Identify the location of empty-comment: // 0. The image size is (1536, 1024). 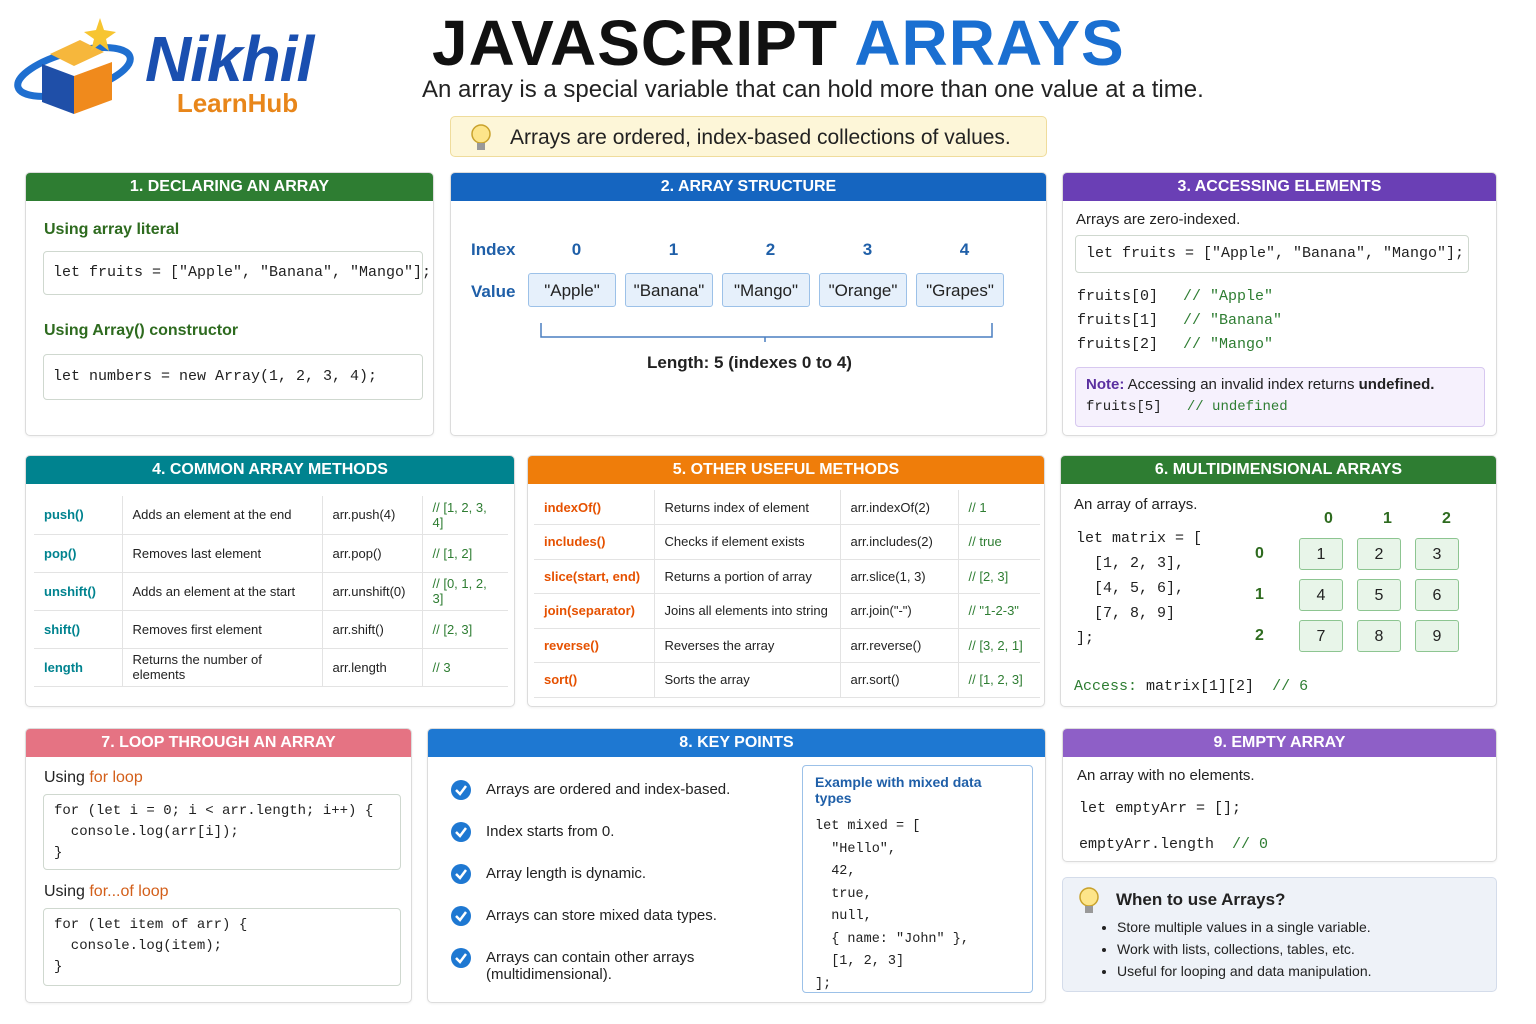
(1250, 844).